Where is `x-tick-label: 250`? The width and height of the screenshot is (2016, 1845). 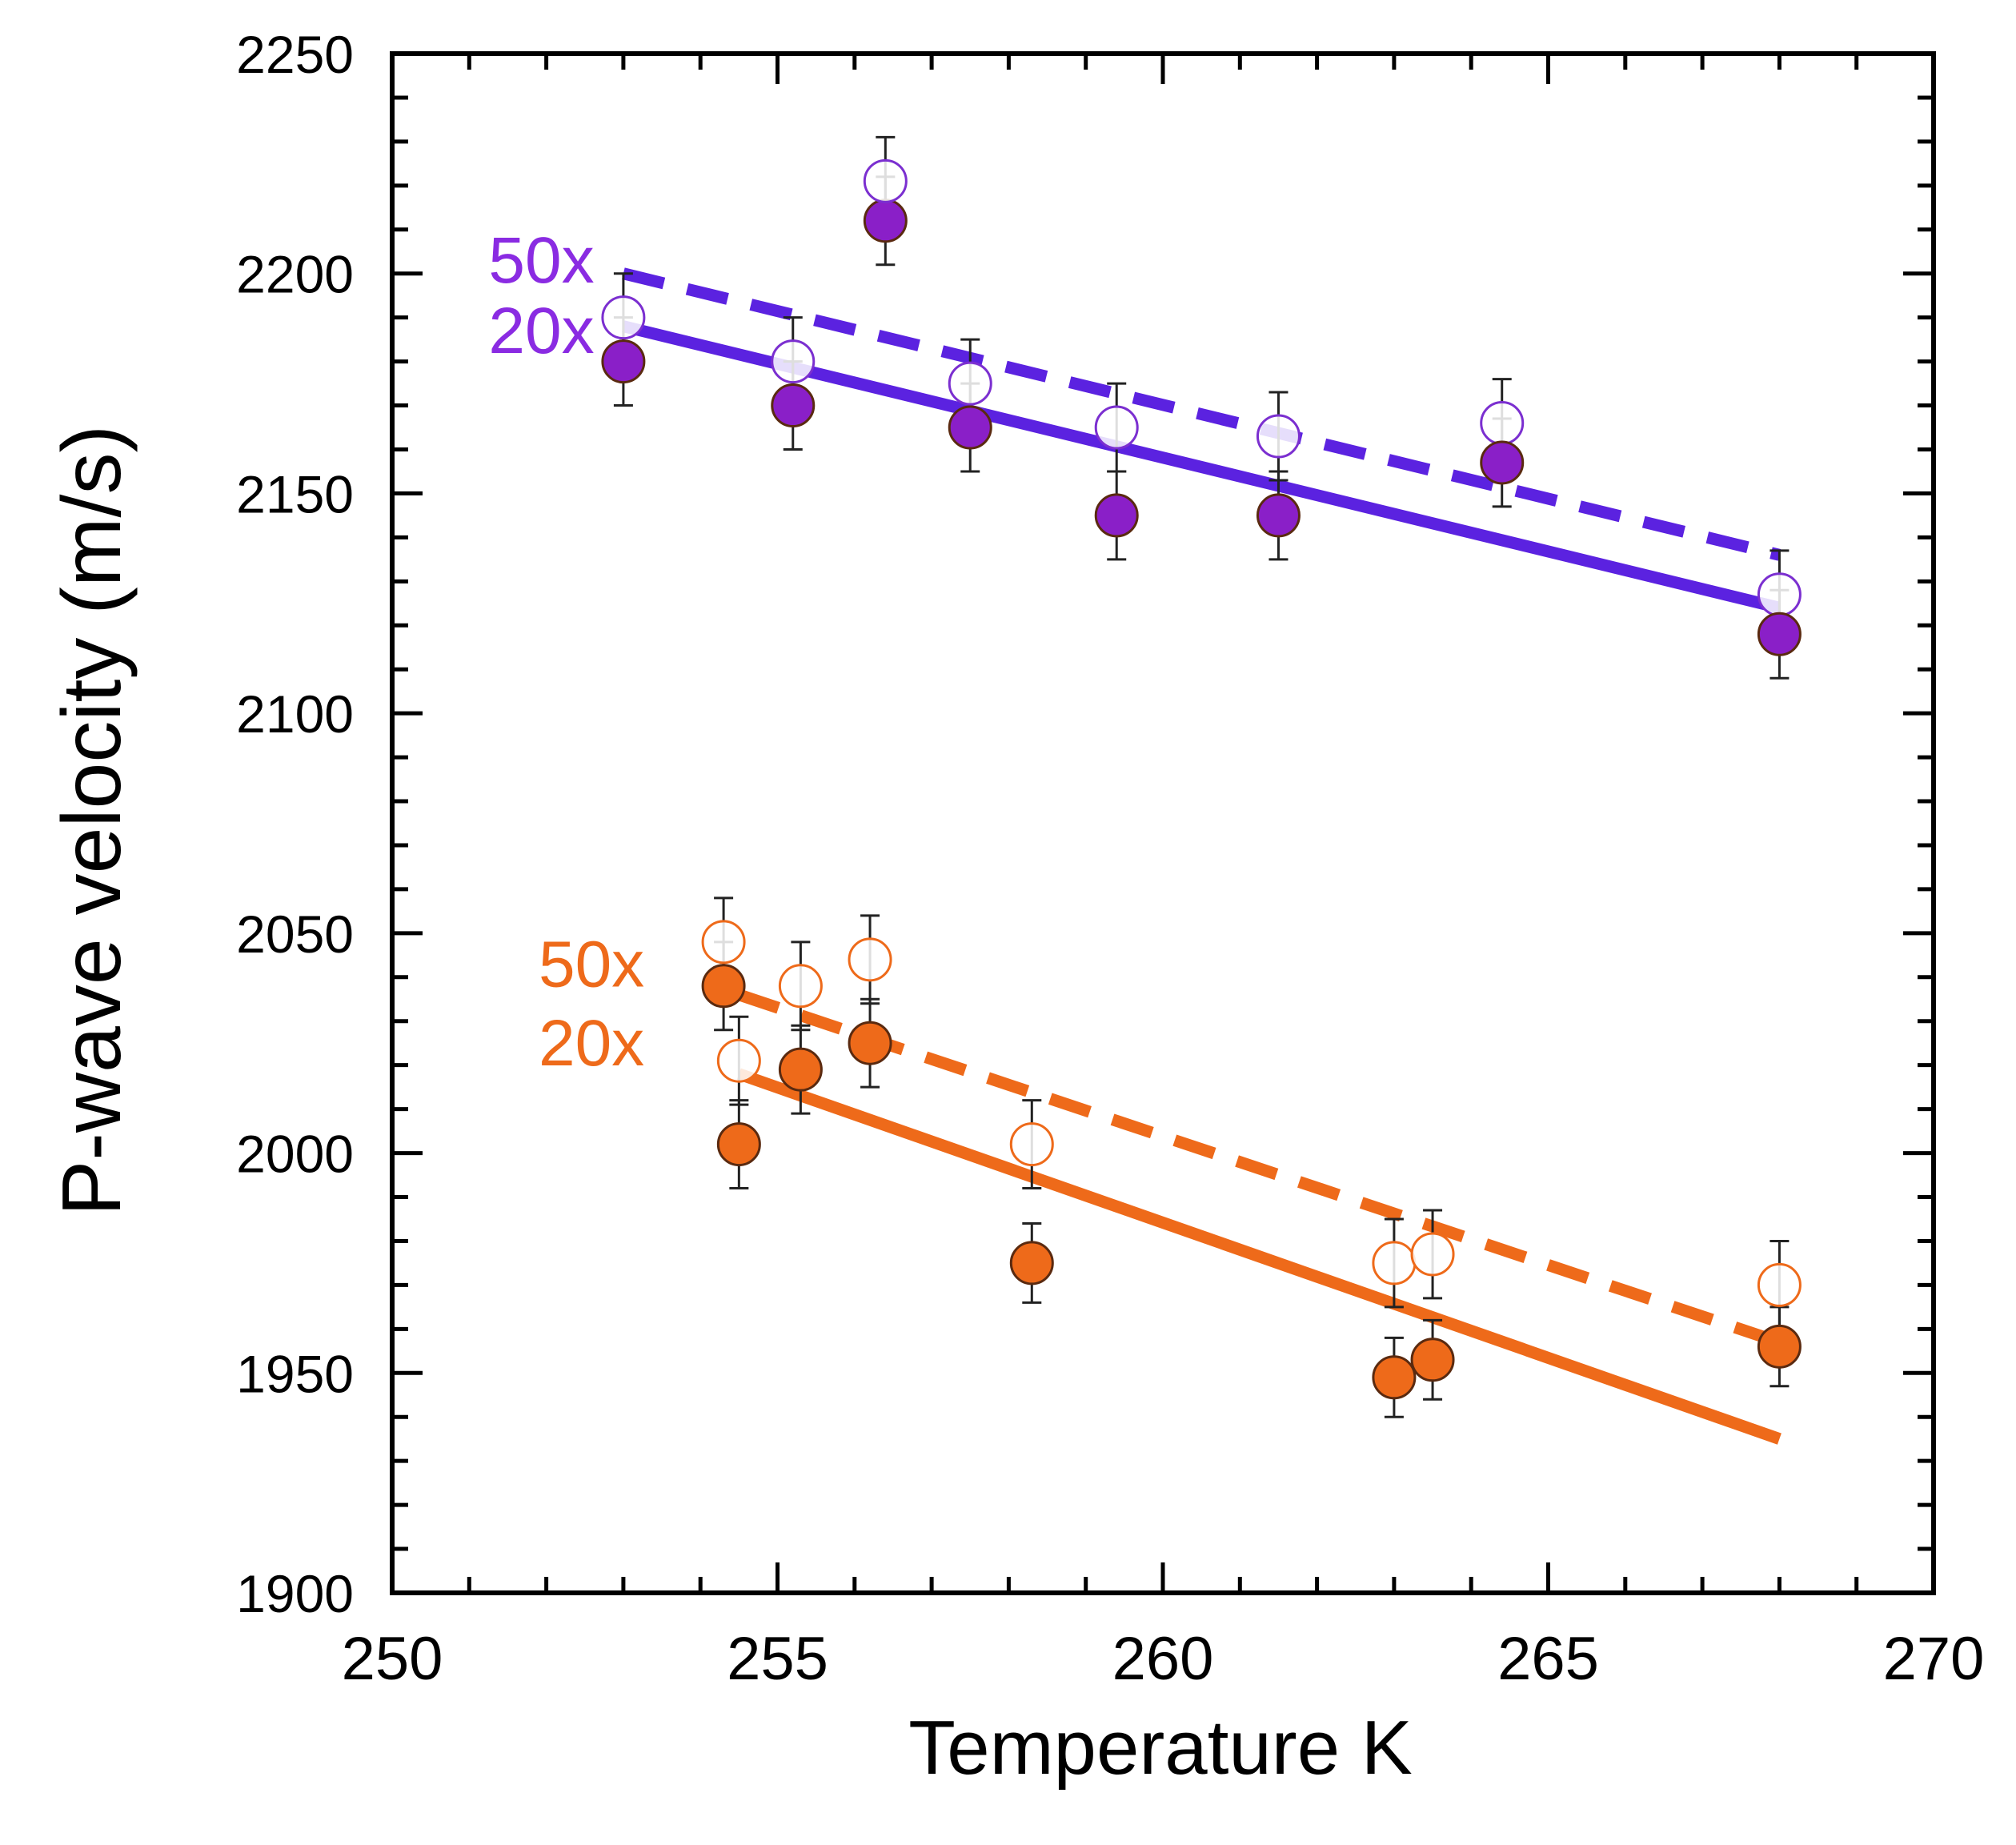 x-tick-label: 250 is located at coordinates (392, 1659).